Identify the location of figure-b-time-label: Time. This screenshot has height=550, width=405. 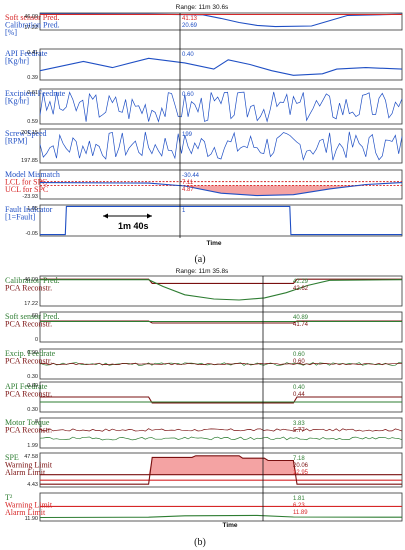
(229, 525).